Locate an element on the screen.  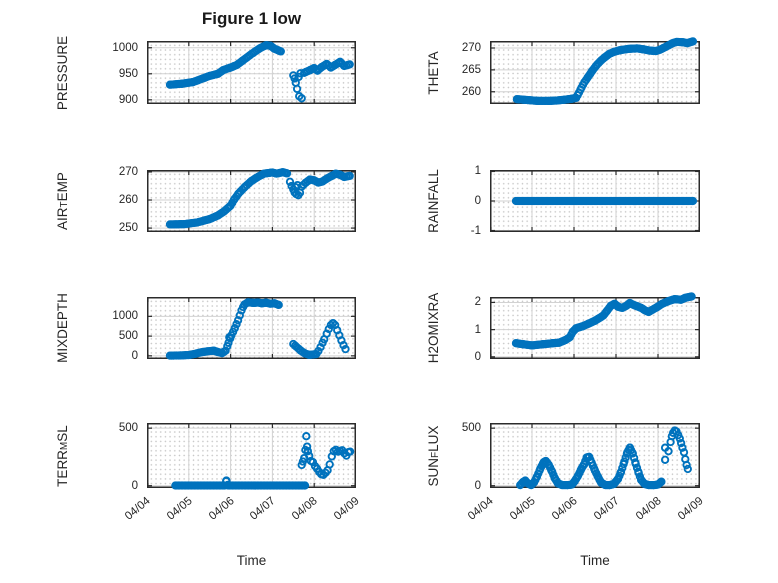
y-axis-label-terrmsl: TERR M SL is located at coordinates (62, 455).